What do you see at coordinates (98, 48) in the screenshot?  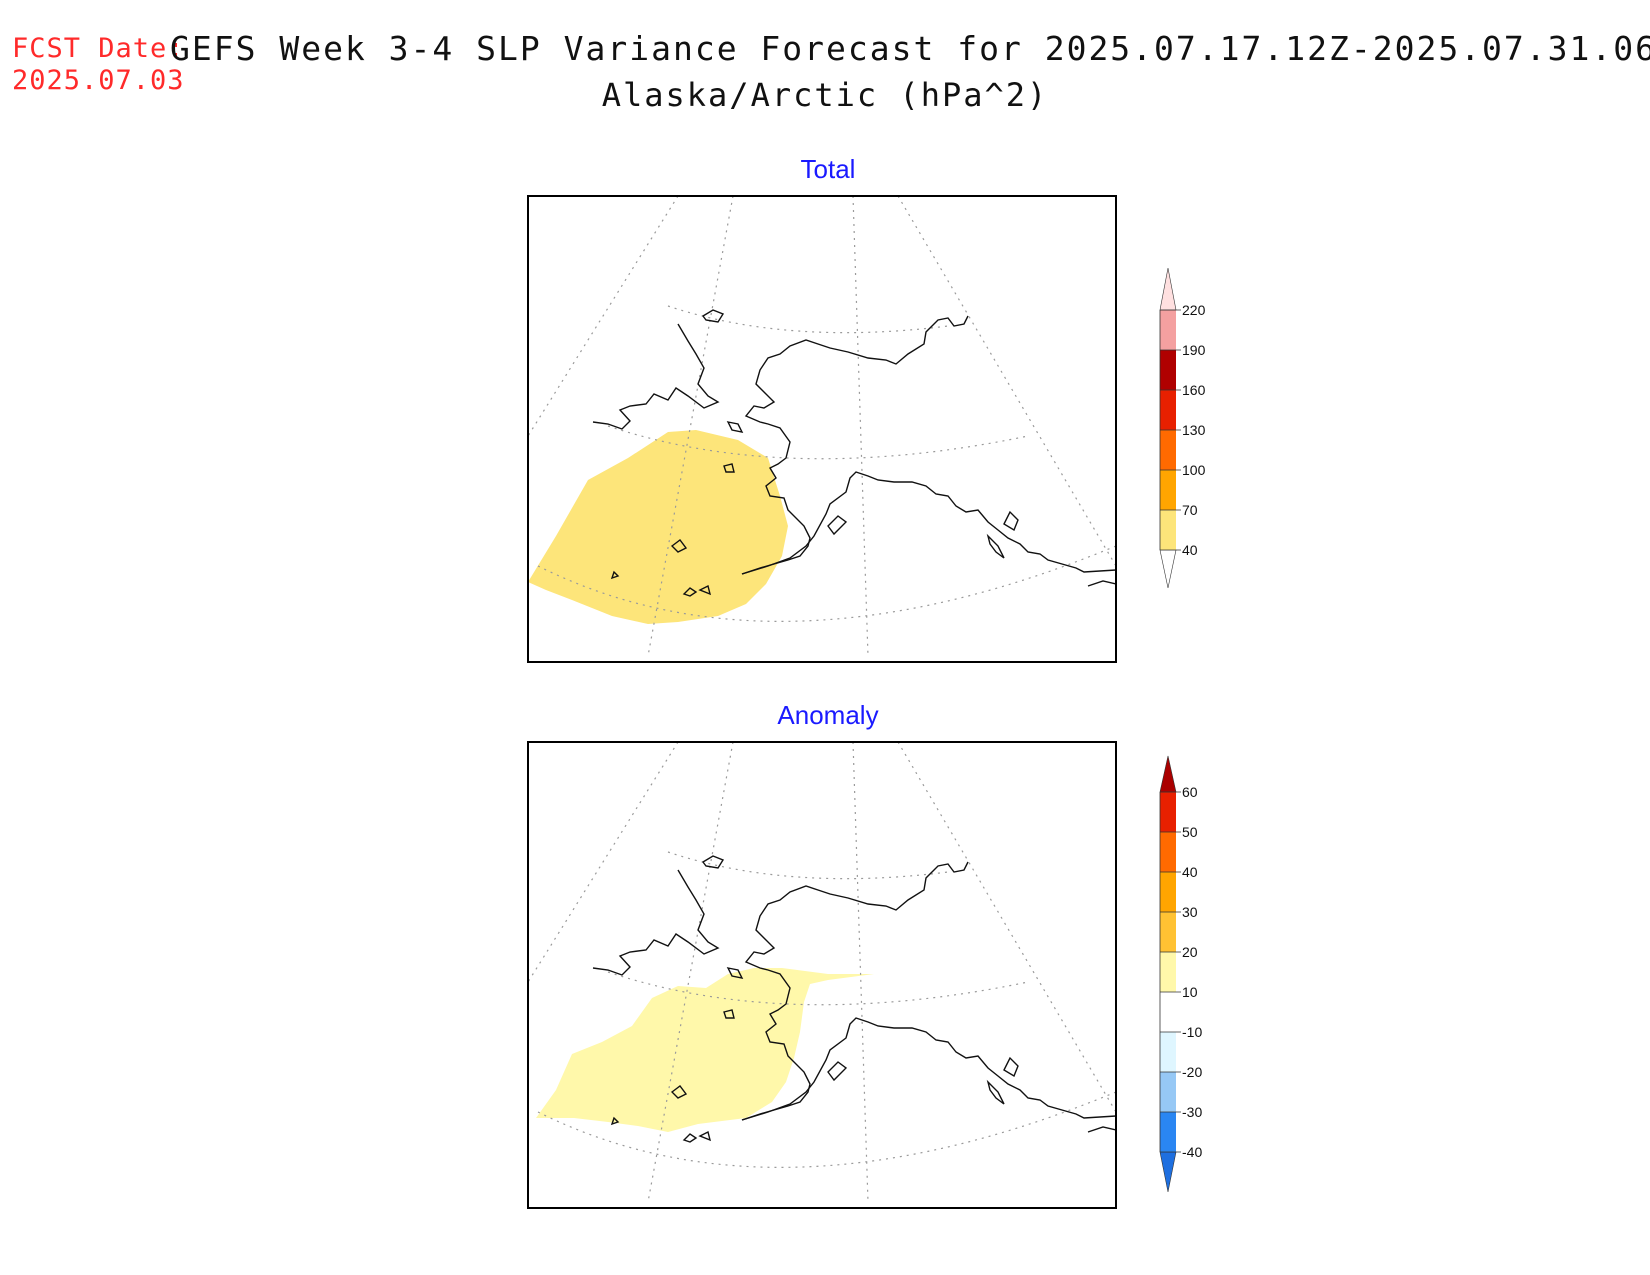 I see `fcst-date-label: FCST Date:` at bounding box center [98, 48].